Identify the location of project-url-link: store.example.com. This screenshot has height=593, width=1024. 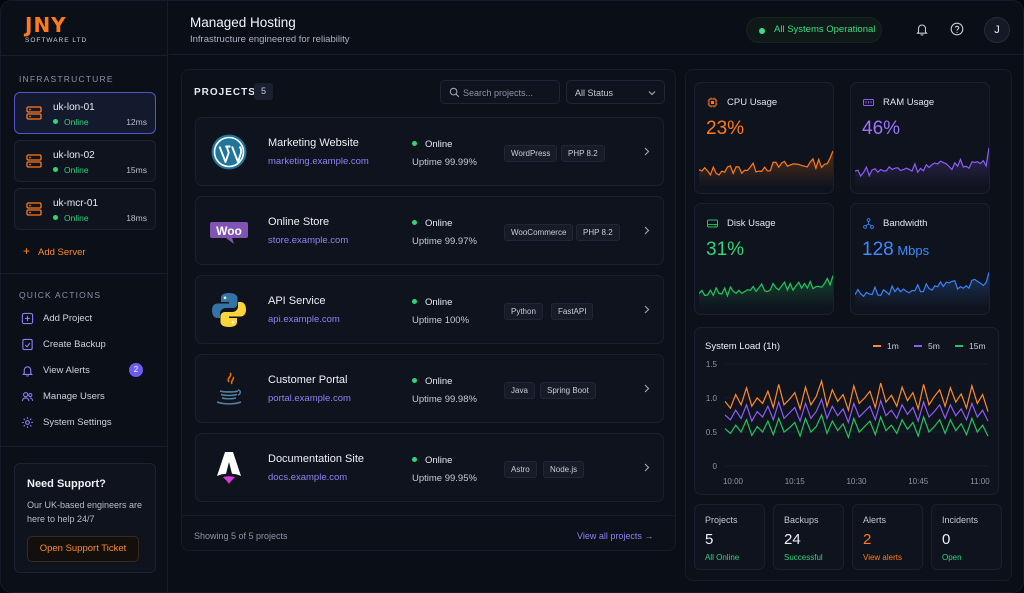
(308, 240).